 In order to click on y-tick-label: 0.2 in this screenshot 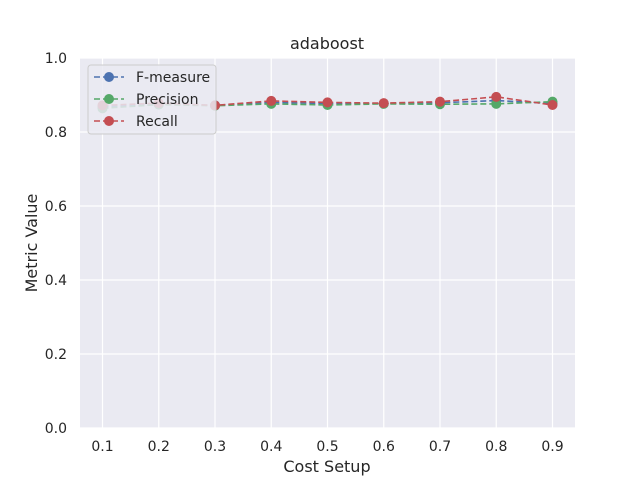, I will do `click(56, 355)`.